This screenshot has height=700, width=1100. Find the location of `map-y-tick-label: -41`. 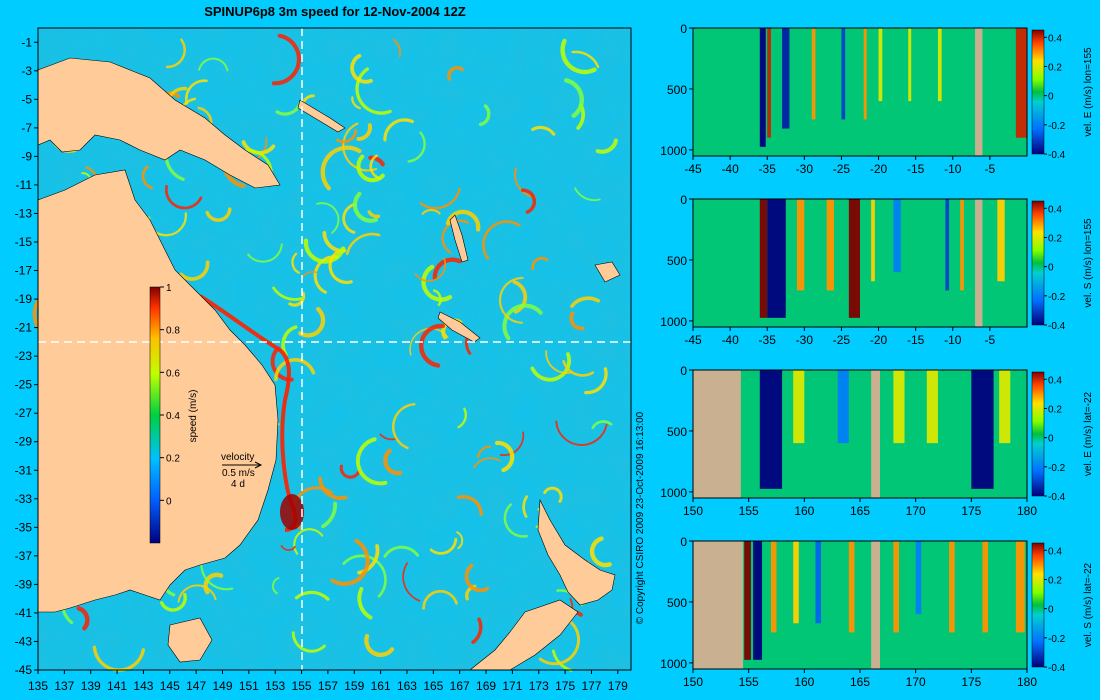

map-y-tick-label: -41 is located at coordinates (24, 613).